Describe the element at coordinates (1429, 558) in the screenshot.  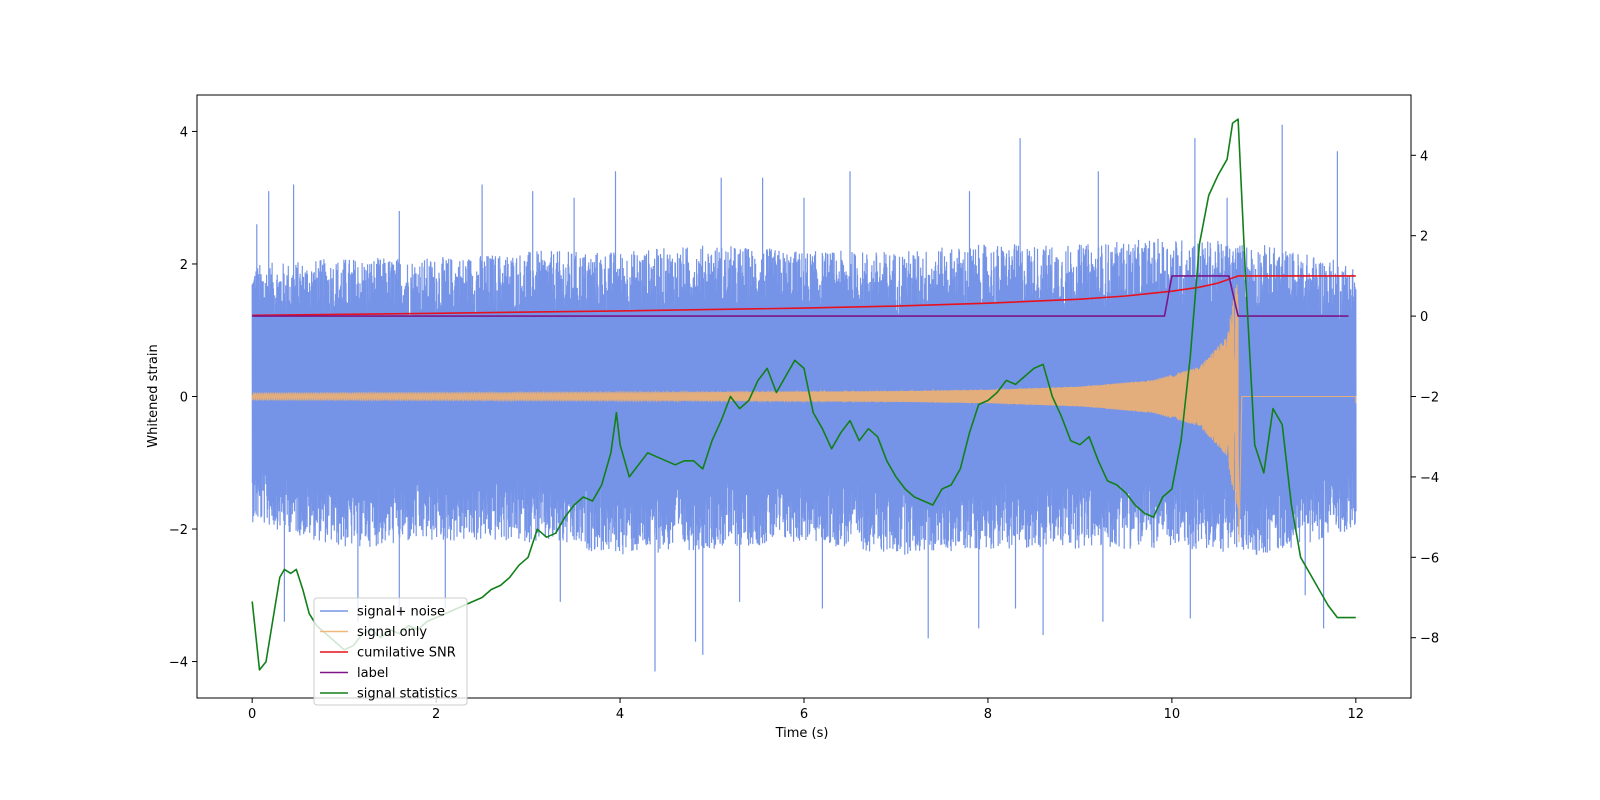
I see `y-right-tick-label: −6` at that location.